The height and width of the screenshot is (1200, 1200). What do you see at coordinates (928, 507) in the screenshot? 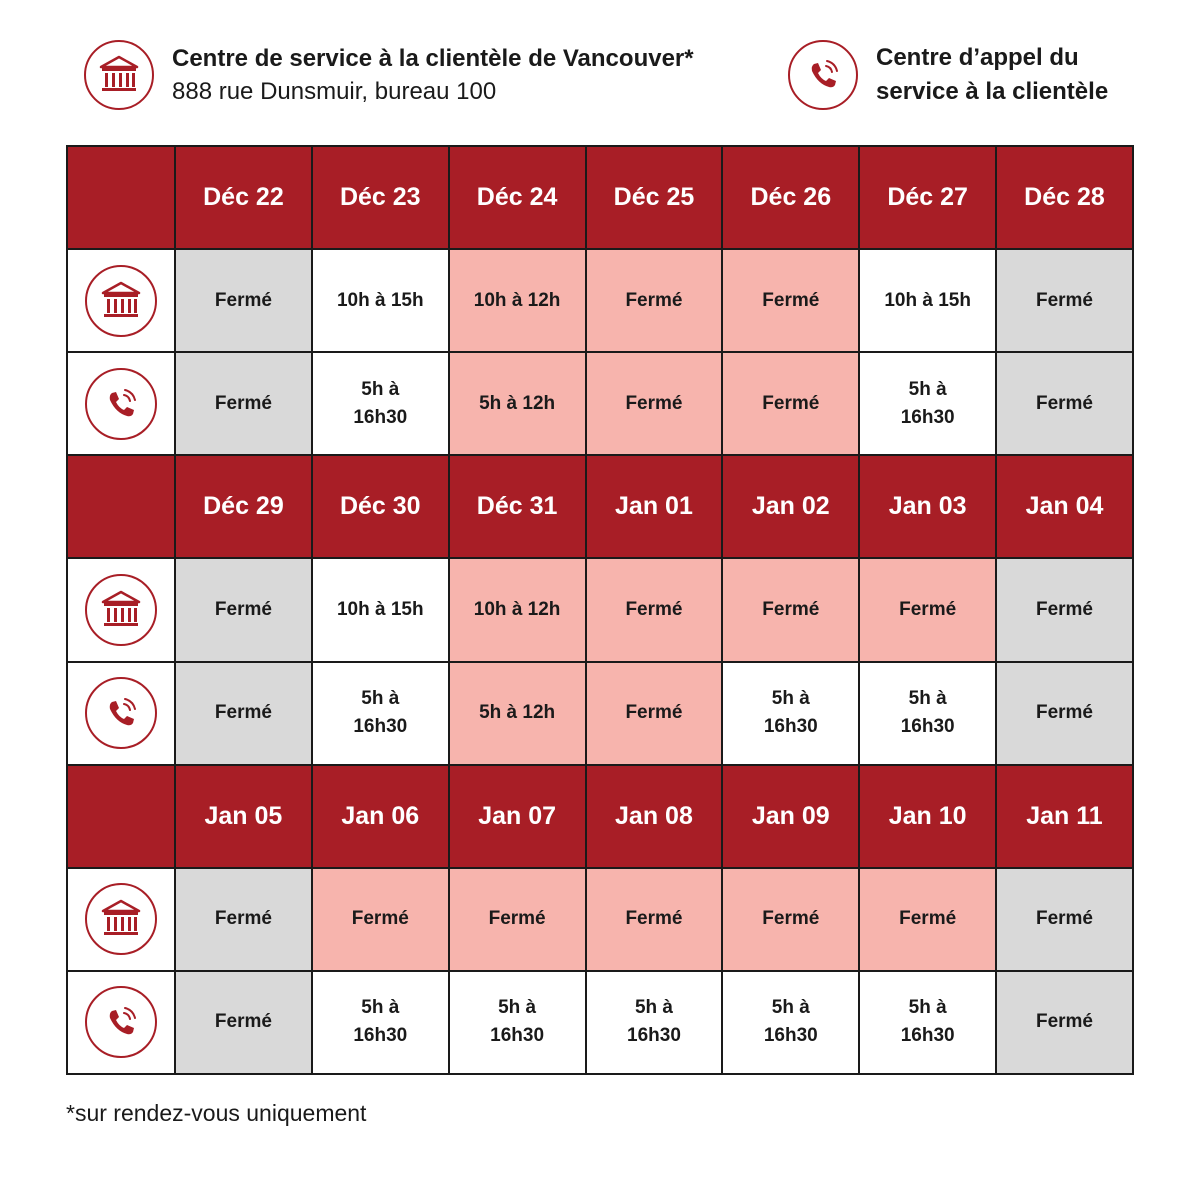
I see `date-header: Jan 03` at bounding box center [928, 507].